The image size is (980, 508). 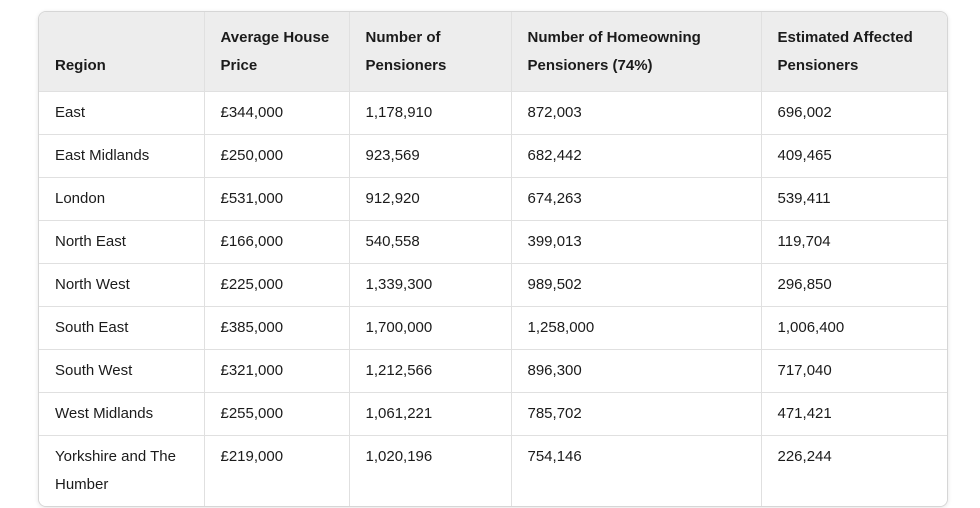 I want to click on cell-region: North West, so click(x=121, y=285).